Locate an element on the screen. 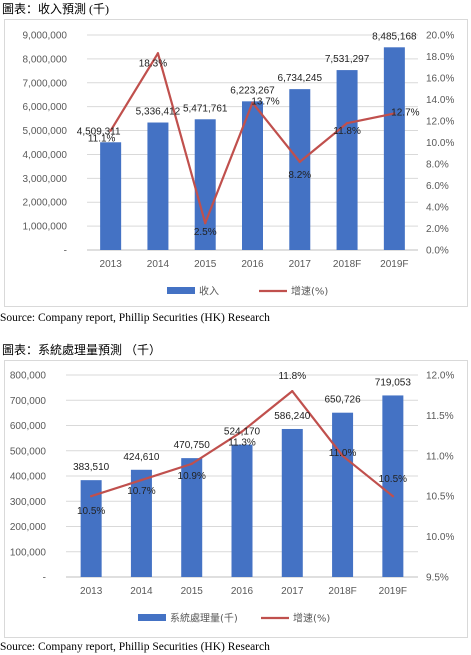 Image resolution: width=471 pixels, height=655 pixels. bar-data-label: 424,610 is located at coordinates (141, 457).